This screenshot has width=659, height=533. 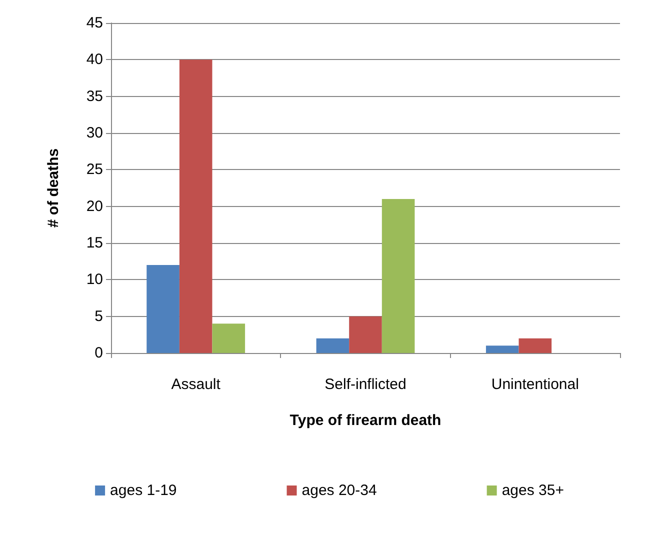 I want to click on y-tick-label: 35, so click(x=94, y=96).